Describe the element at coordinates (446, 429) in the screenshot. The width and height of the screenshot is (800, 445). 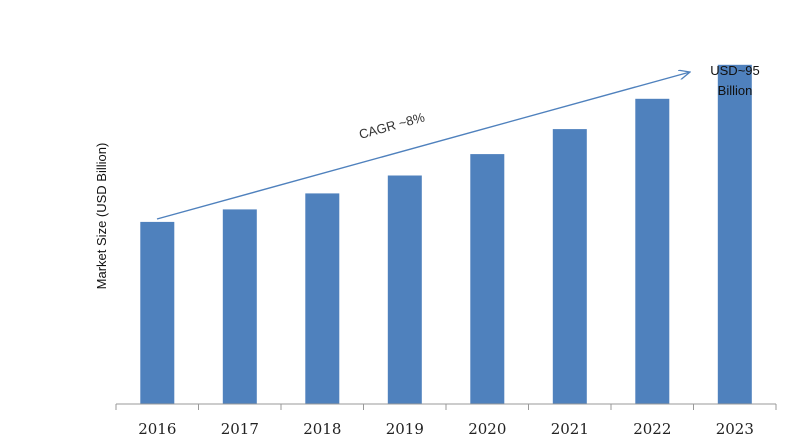
I see `x-axis-tick-labels: 2016 2017 2018 2019 2020 2021 2022 2023` at that location.